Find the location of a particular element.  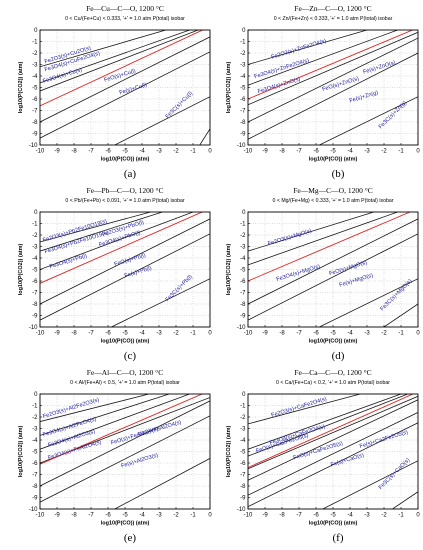

panel-caption: (b) is located at coordinates (338, 174).